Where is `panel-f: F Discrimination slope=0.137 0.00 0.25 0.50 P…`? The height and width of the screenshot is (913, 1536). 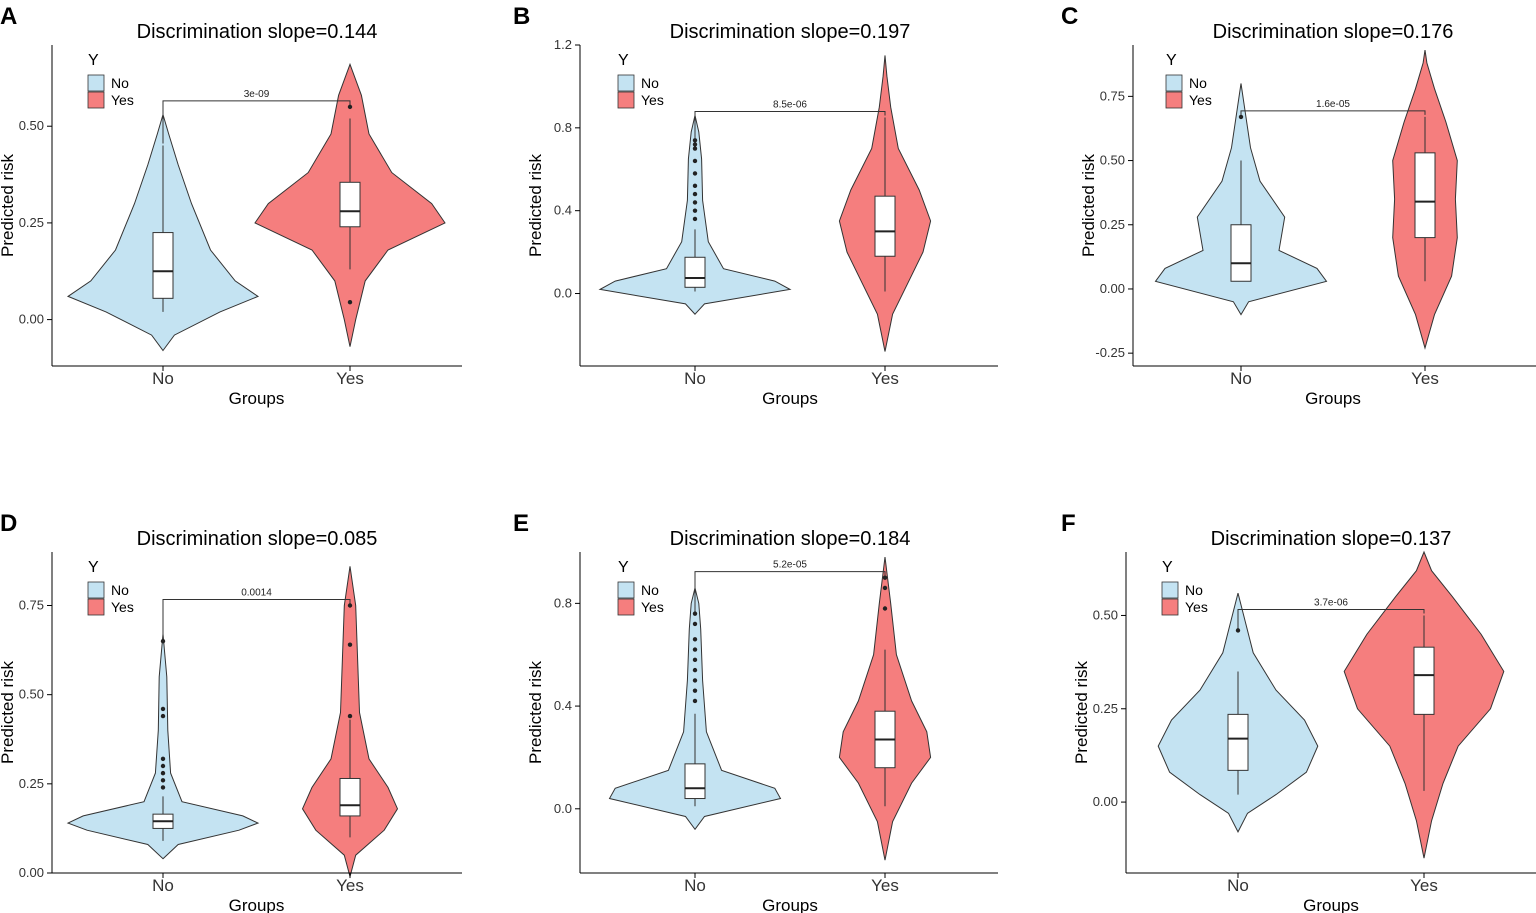
panel-f: F Discrimination slope=0.137 0.00 0.25 0.50 P… is located at coordinates (1298, 711).